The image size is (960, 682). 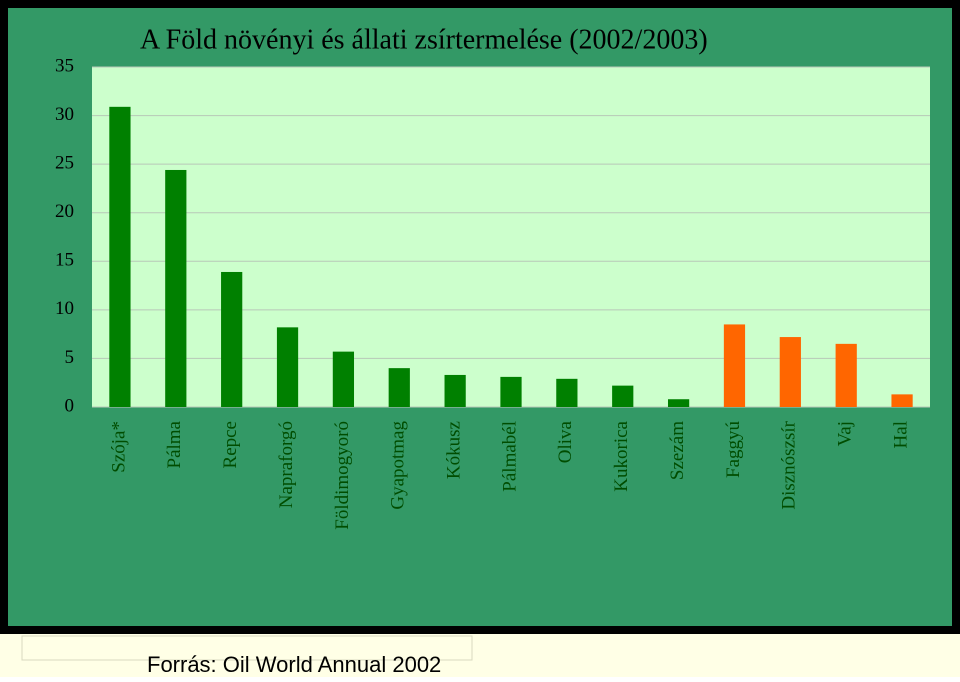 What do you see at coordinates (342, 475) in the screenshot?
I see `x-tick-label: Földimogyoró` at bounding box center [342, 475].